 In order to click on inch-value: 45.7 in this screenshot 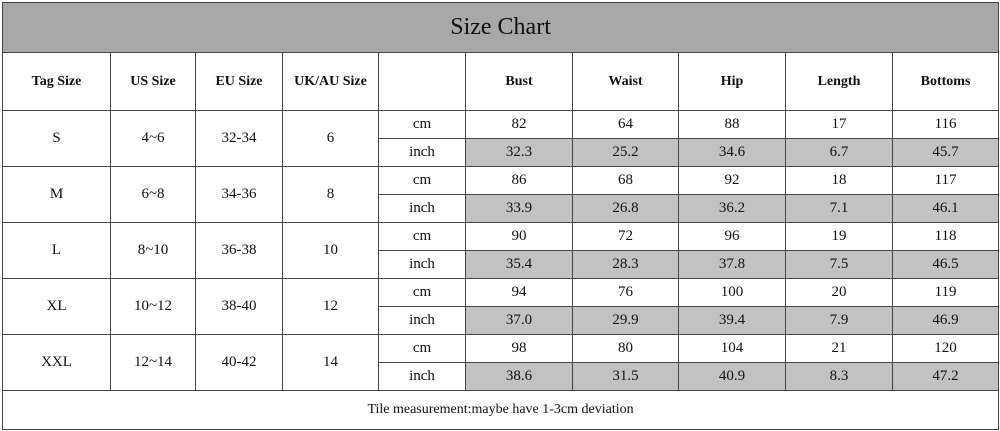, I will do `click(945, 152)`.